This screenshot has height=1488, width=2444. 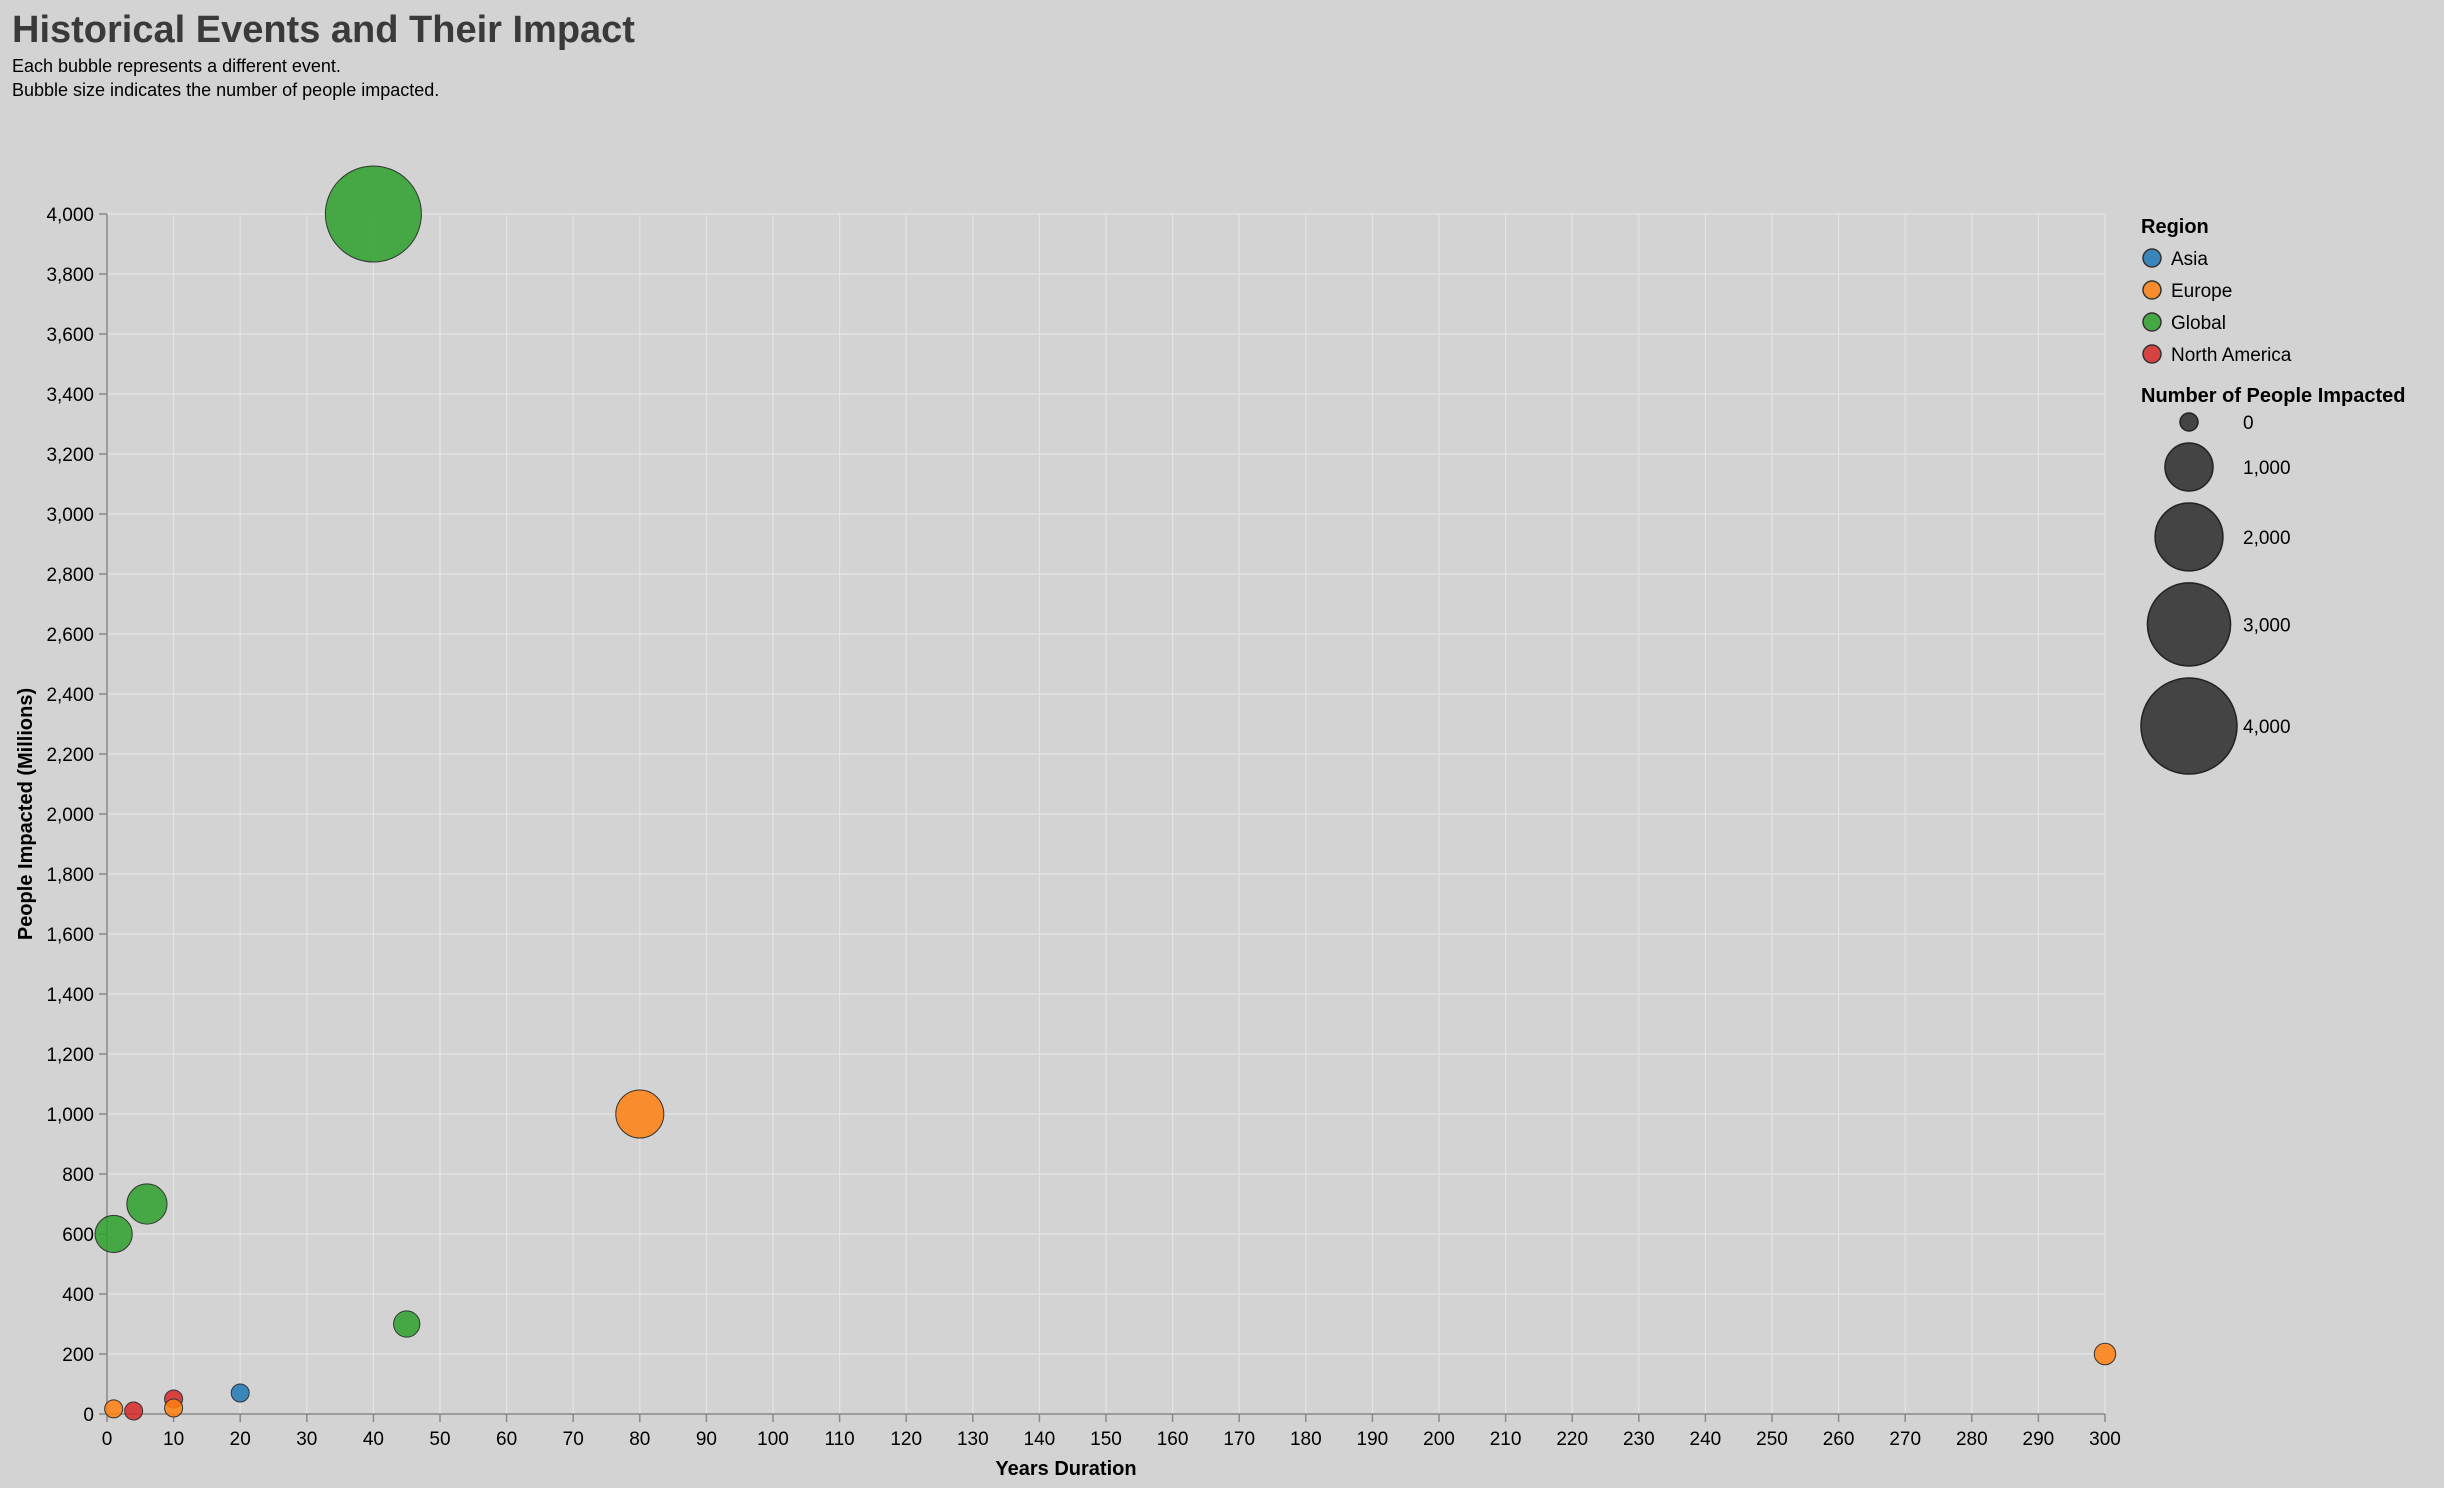 I want to click on x-tick-label: 180, so click(x=1306, y=1439).